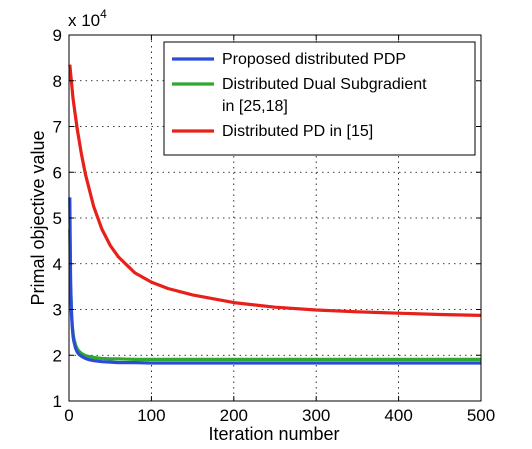  I want to click on y-tick-label: 3, so click(57, 310).